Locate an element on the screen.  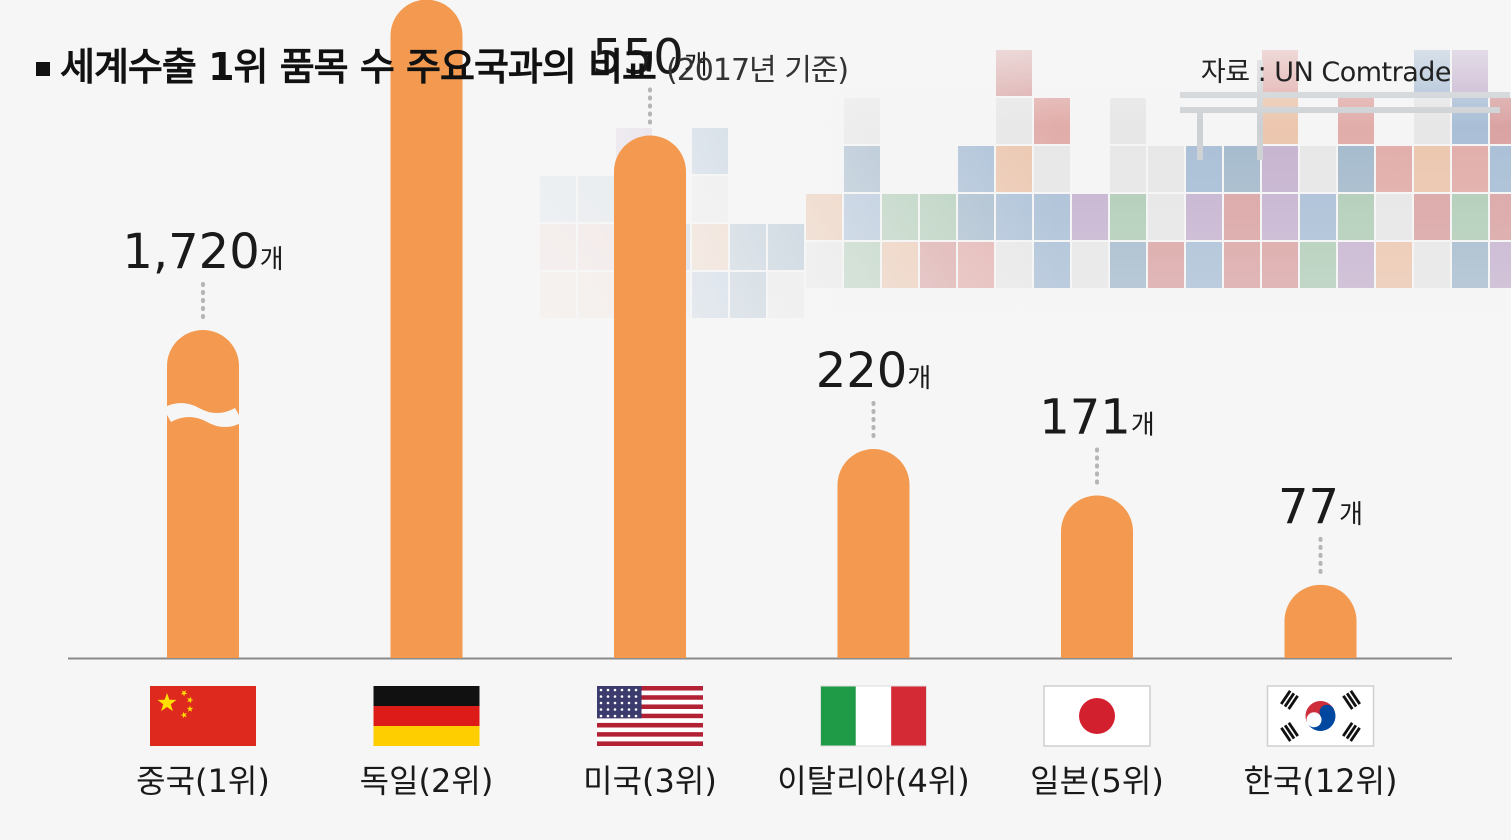
korea-flag is located at coordinates (1320, 716).